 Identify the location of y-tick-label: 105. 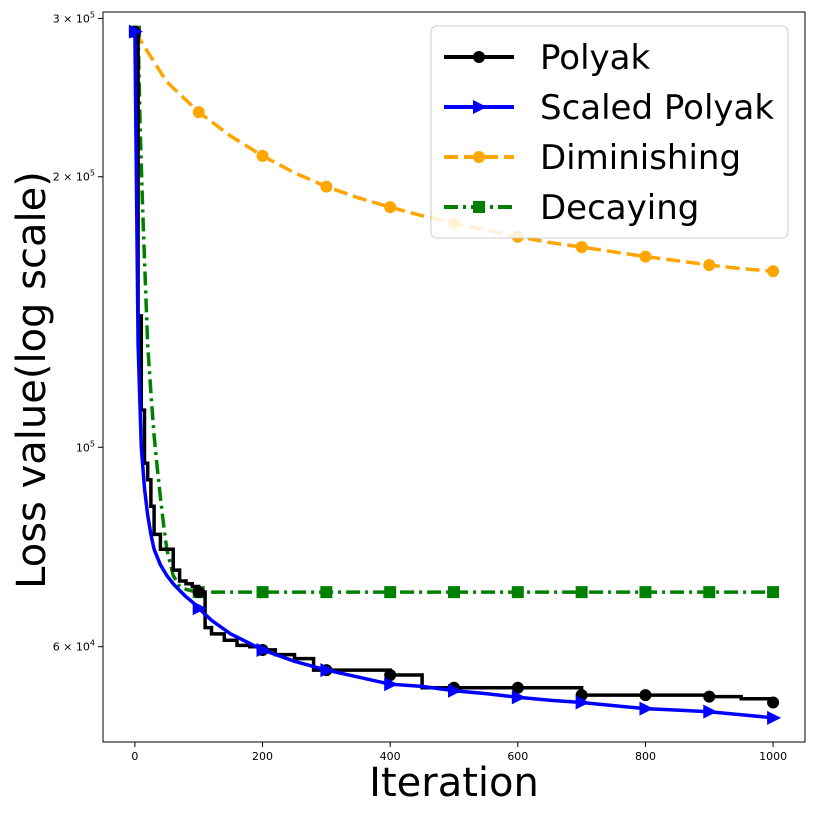
(85, 446).